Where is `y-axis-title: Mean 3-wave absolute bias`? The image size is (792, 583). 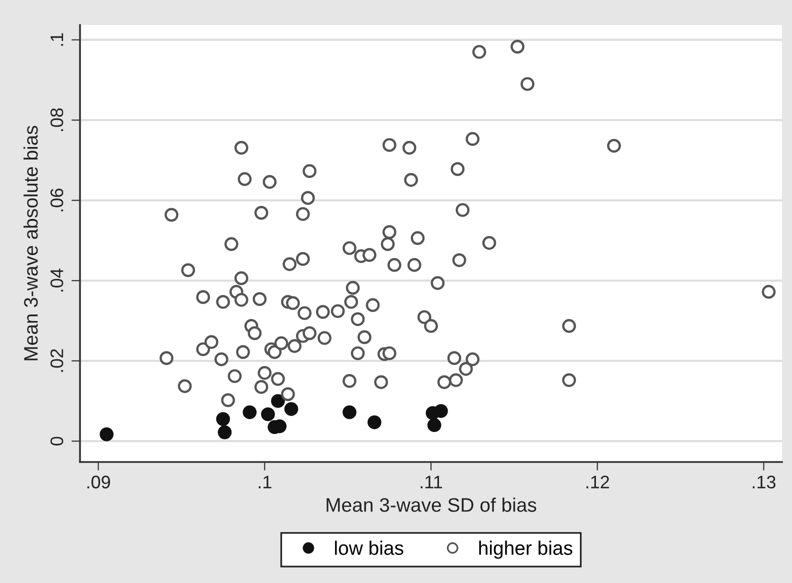
y-axis-title: Mean 3-wave absolute bias is located at coordinates (31, 243).